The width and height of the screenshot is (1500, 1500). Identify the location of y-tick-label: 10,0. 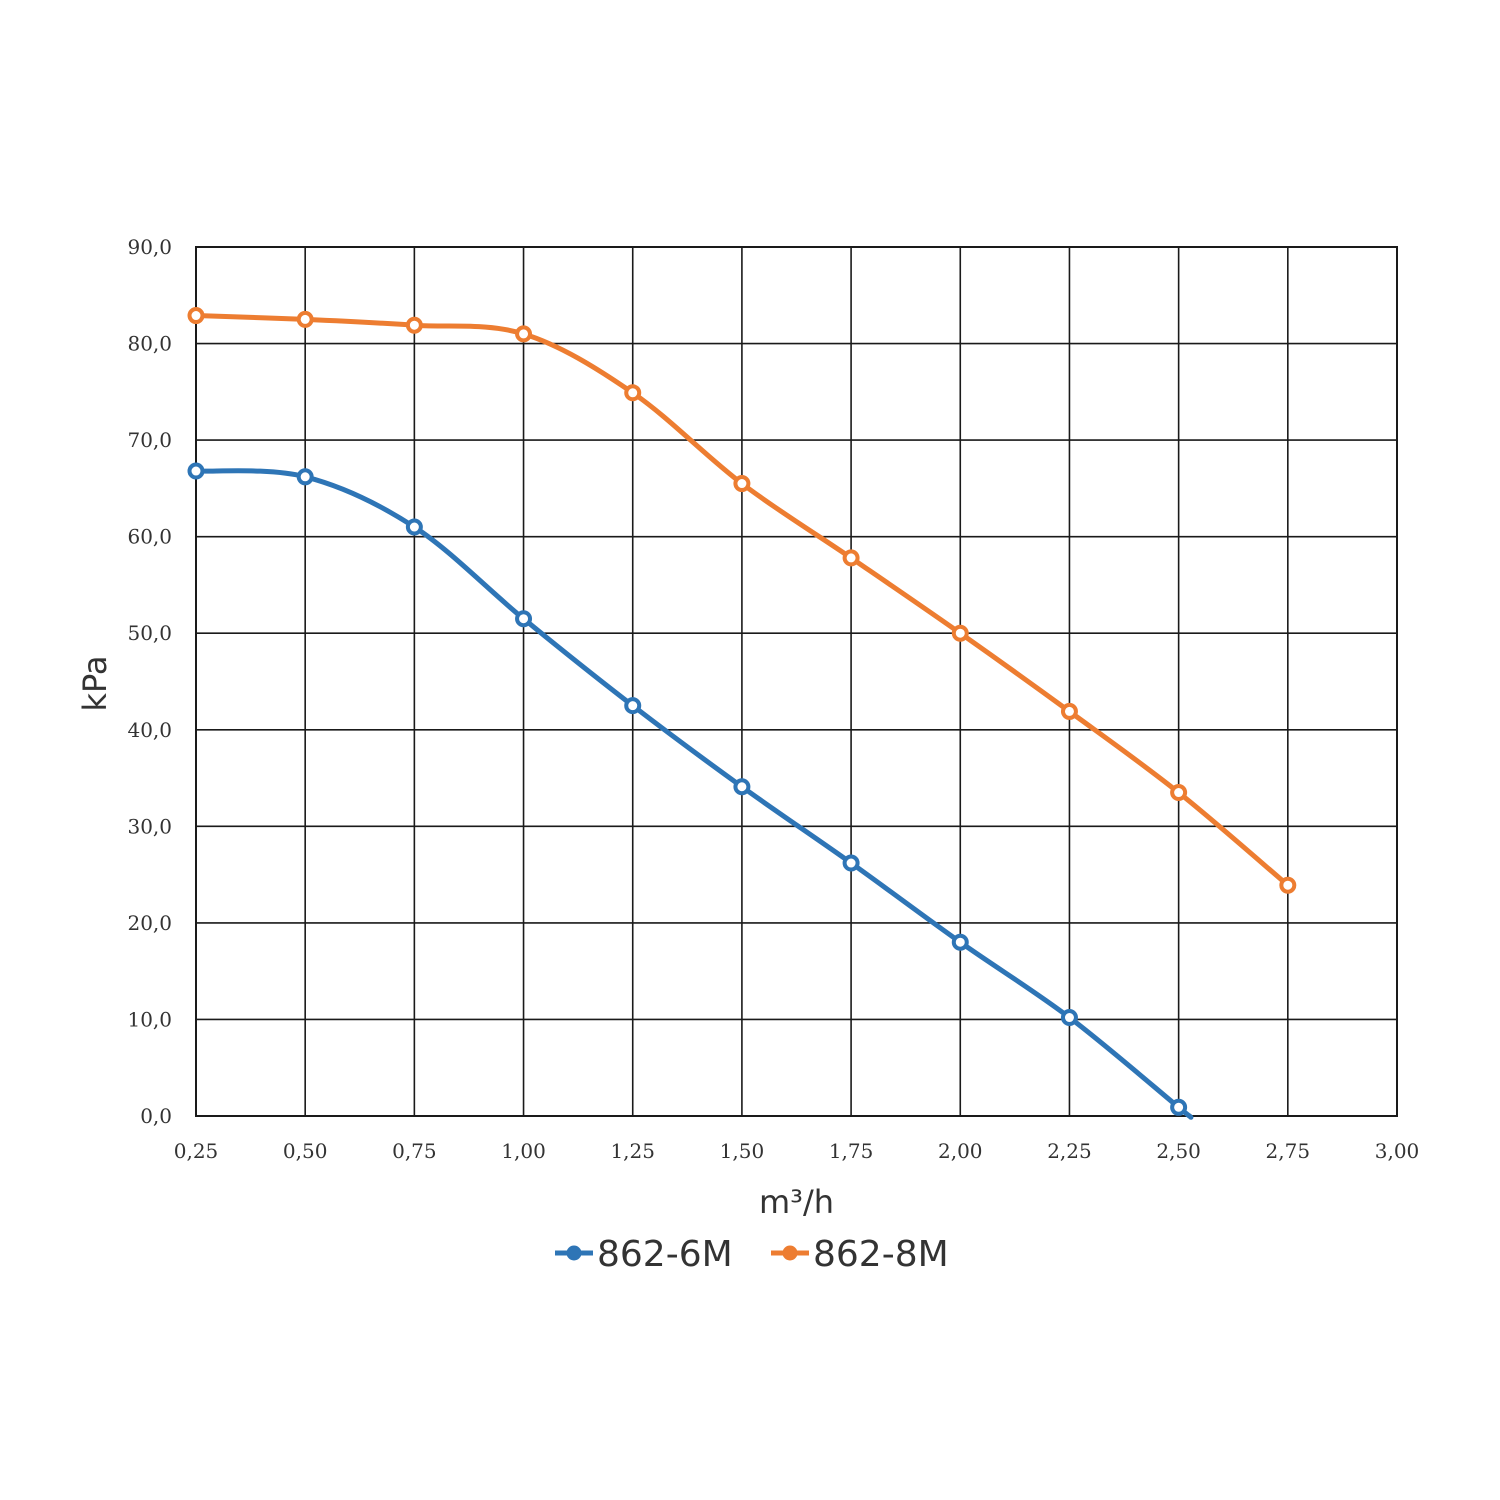
(149, 1019).